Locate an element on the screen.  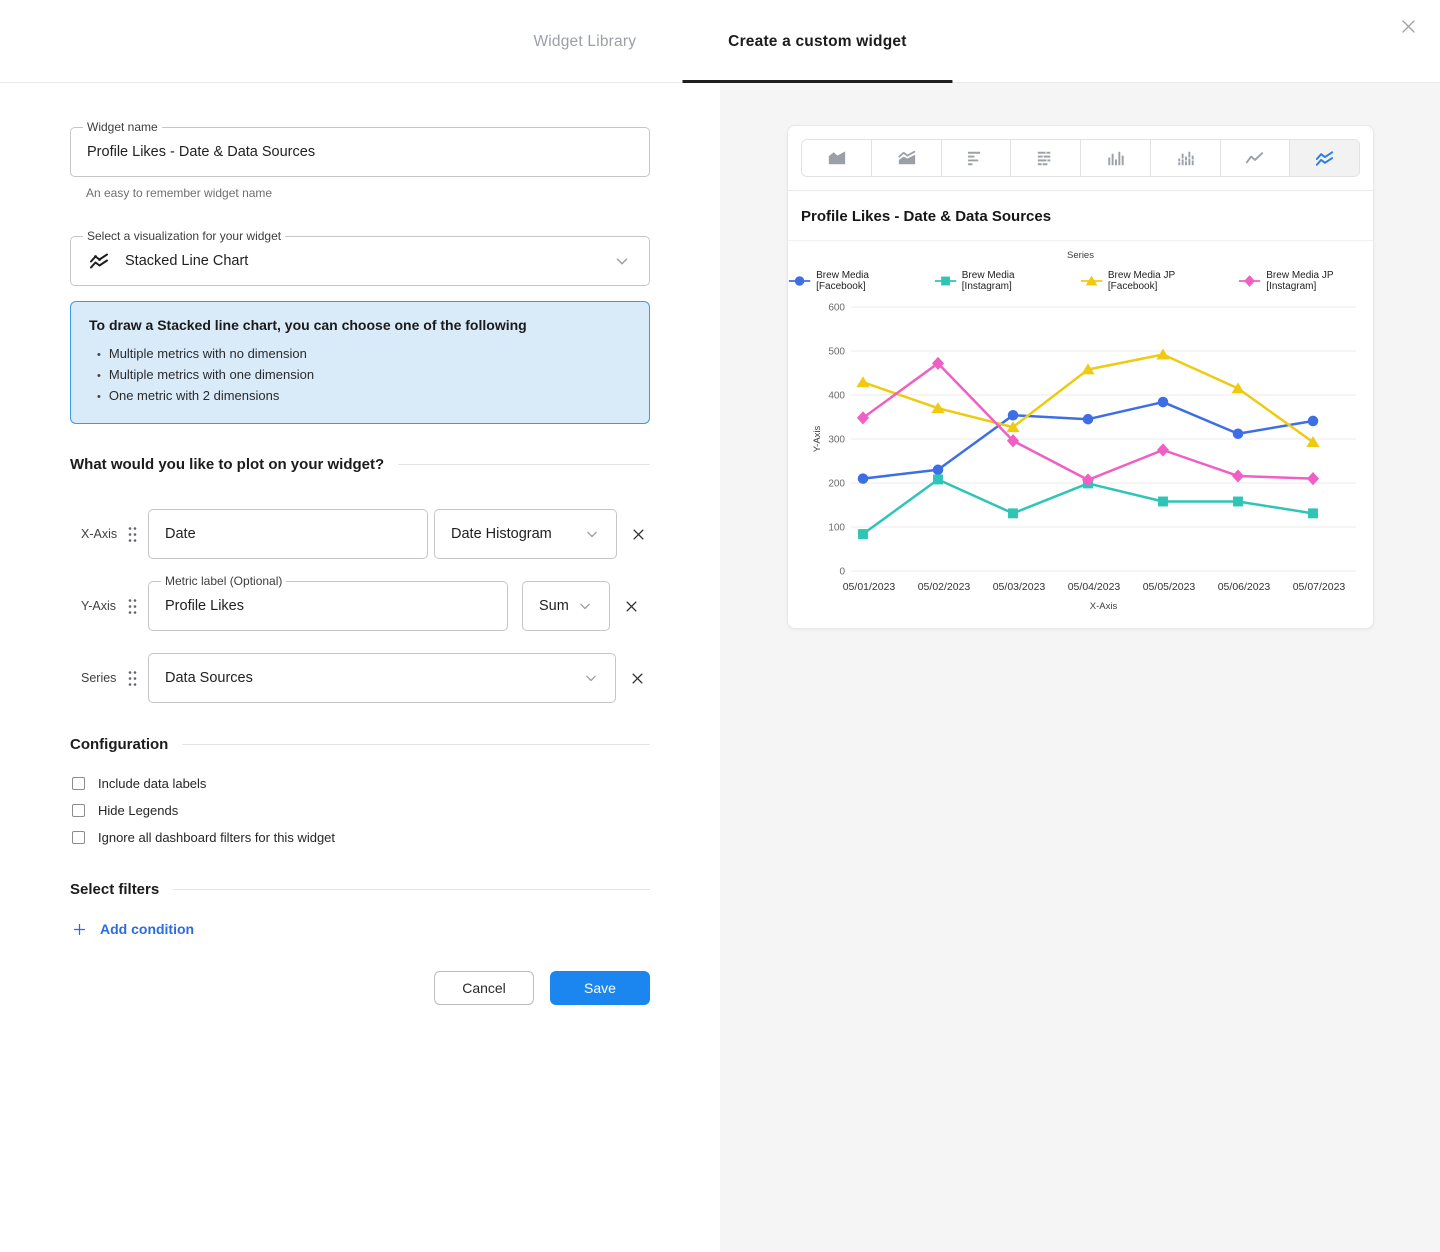
stacked-line-chart-button is located at coordinates (1324, 158).